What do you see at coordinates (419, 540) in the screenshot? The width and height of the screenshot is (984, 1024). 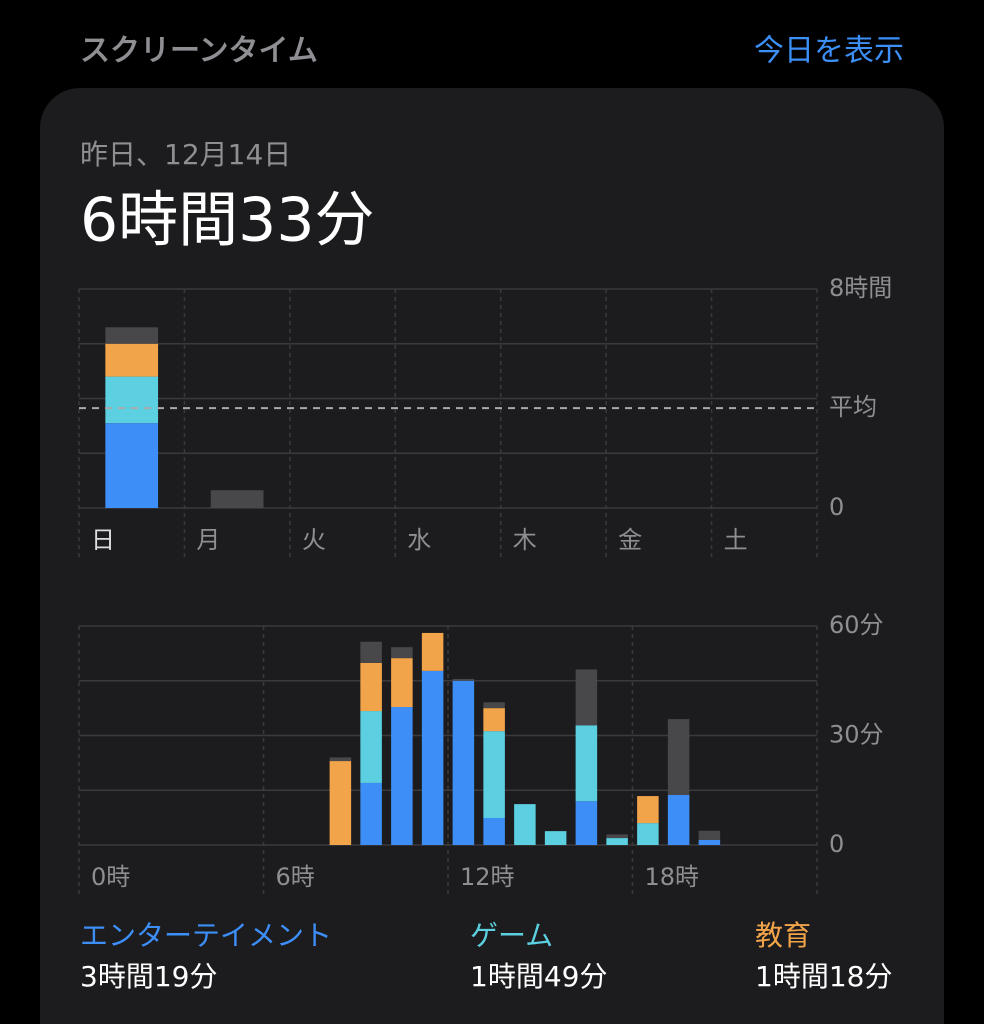 I see `x-tick-label: 水` at bounding box center [419, 540].